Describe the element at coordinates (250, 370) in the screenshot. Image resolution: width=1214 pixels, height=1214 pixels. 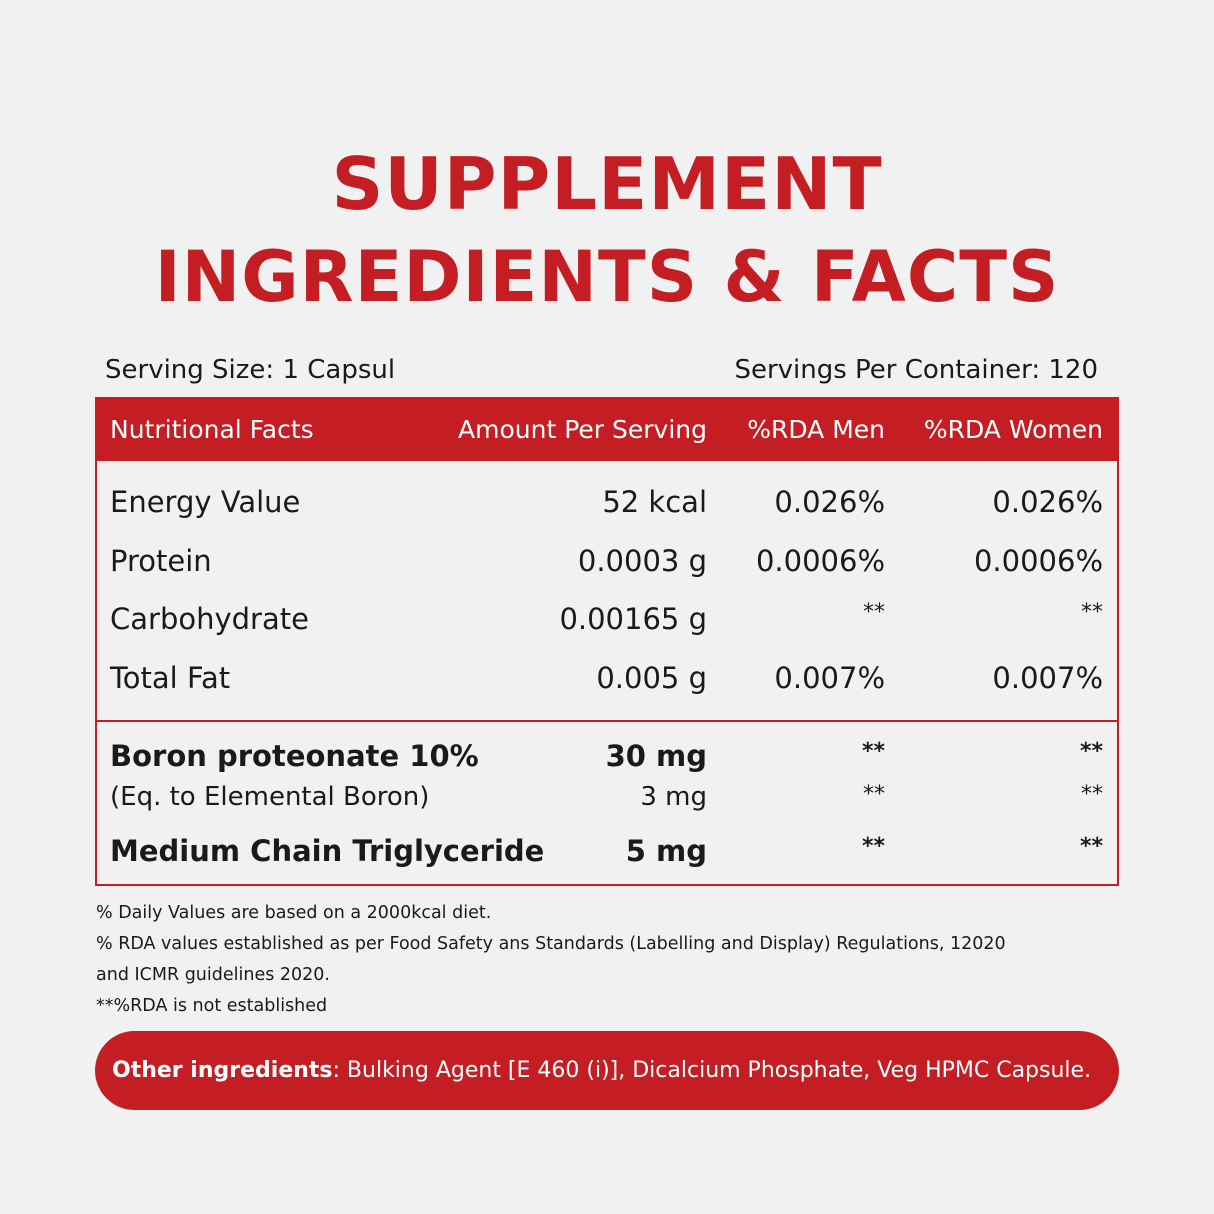
I see `serving-size: Serving Size: 1 Capsul` at that location.